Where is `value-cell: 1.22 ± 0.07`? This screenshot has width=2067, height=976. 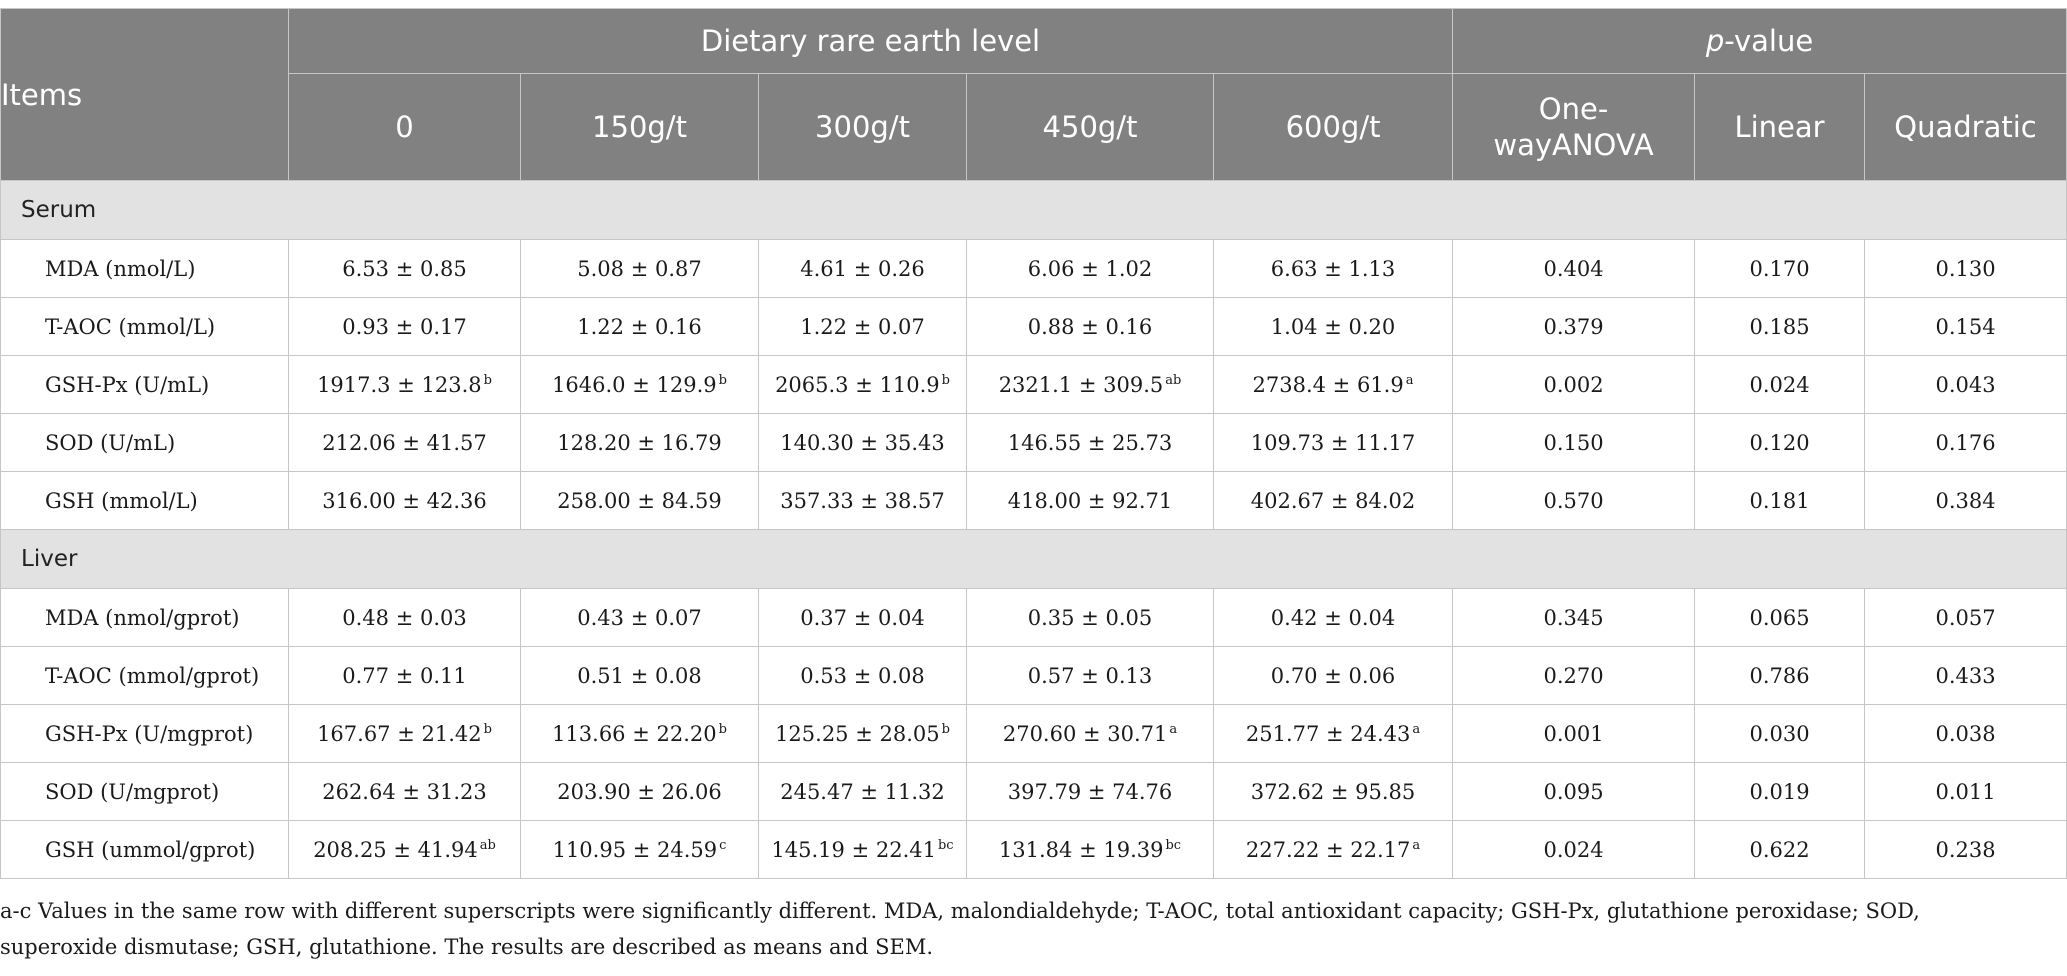 value-cell: 1.22 ± 0.07 is located at coordinates (862, 326).